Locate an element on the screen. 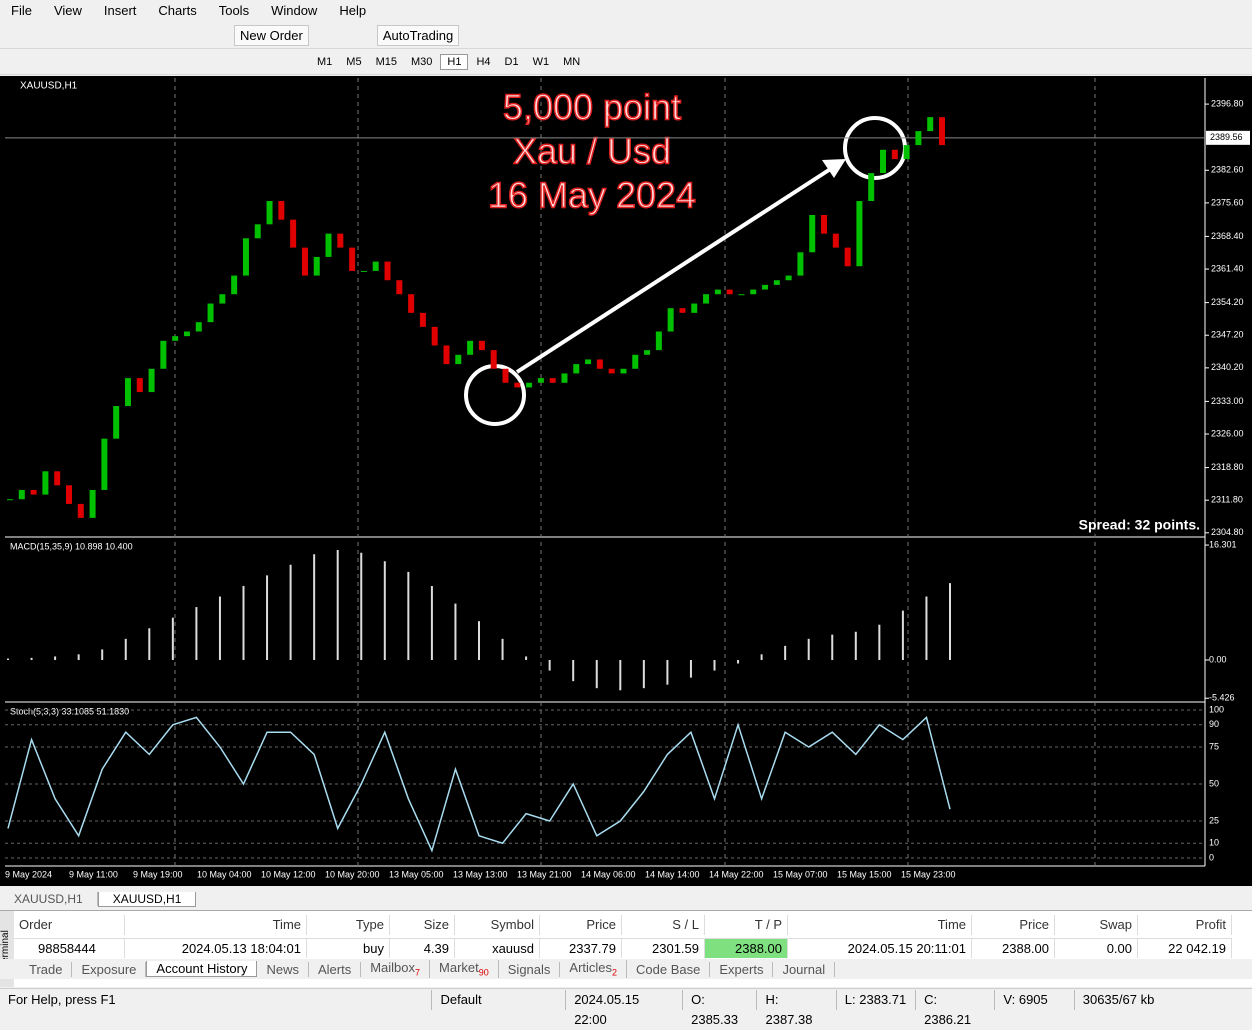  timeframe-button: M30 is located at coordinates (421, 62).